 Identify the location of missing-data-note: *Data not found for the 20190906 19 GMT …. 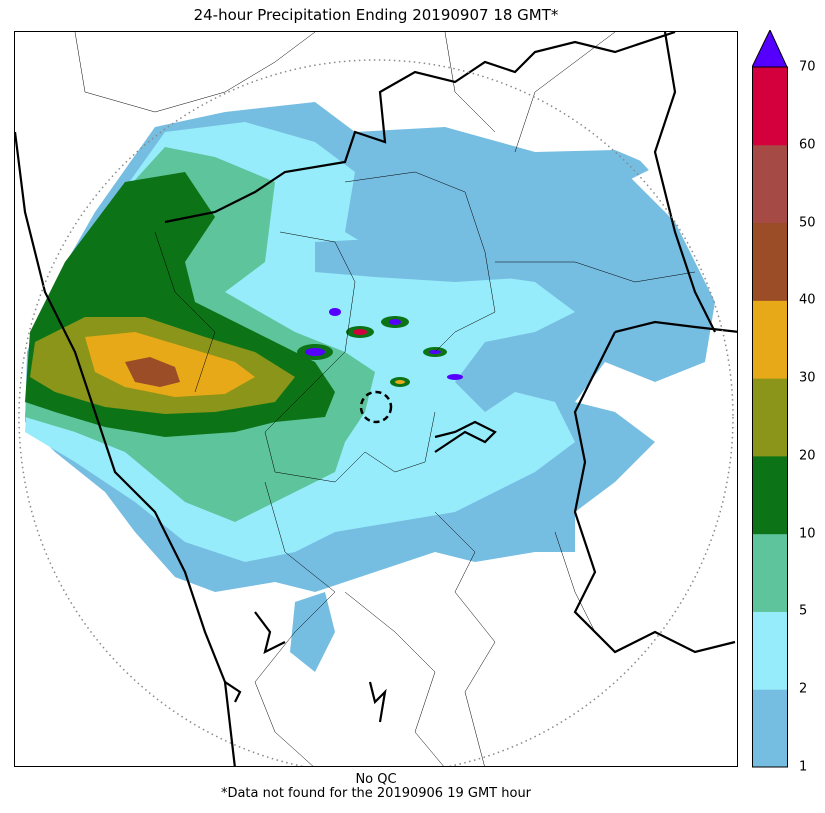
(376, 793).